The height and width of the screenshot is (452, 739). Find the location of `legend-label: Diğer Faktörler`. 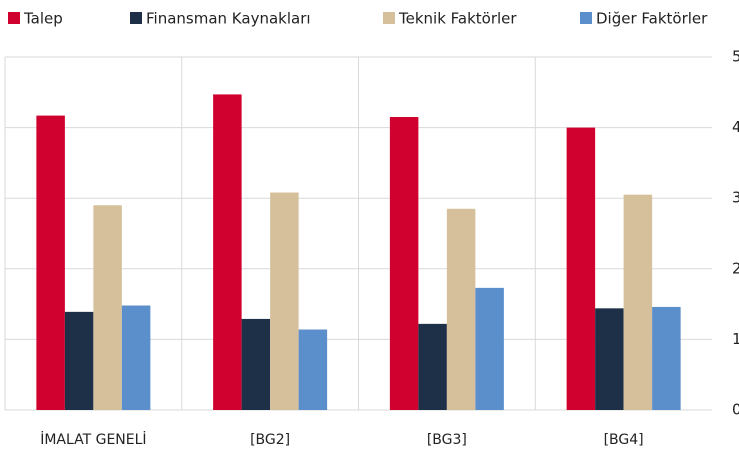

legend-label: Diğer Faktörler is located at coordinates (652, 19).